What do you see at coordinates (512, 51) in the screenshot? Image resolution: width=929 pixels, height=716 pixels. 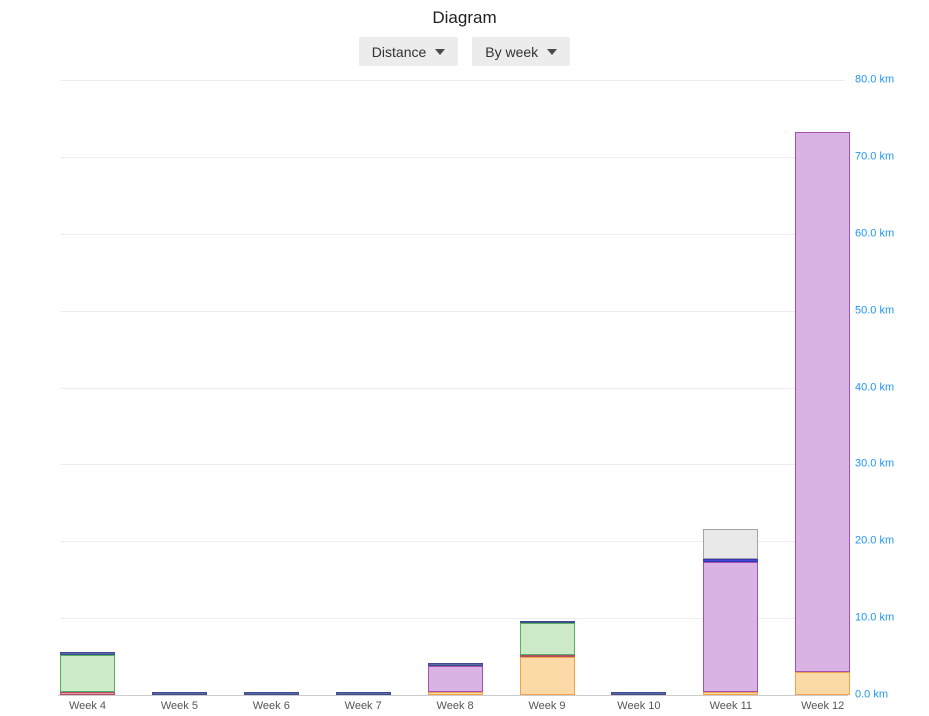 I see `grouping-dropdown-label: By week` at bounding box center [512, 51].